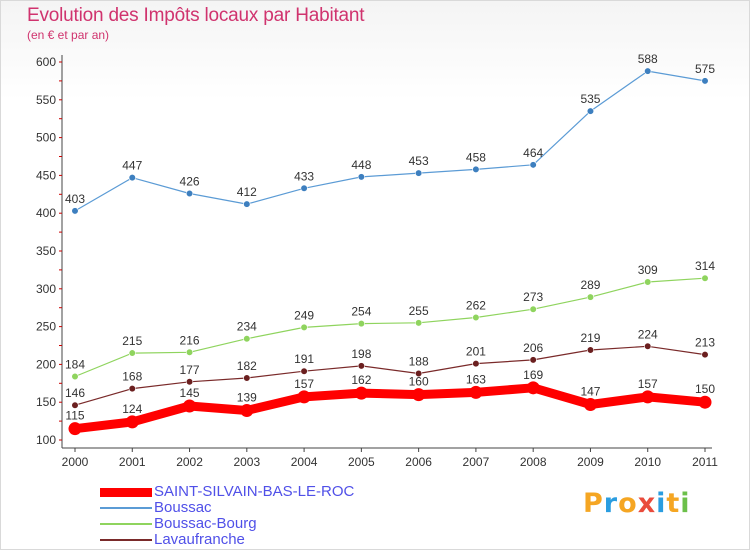 This screenshot has height=550, width=750. What do you see at coordinates (132, 166) in the screenshot?
I see `data-label-boussac: 447` at bounding box center [132, 166].